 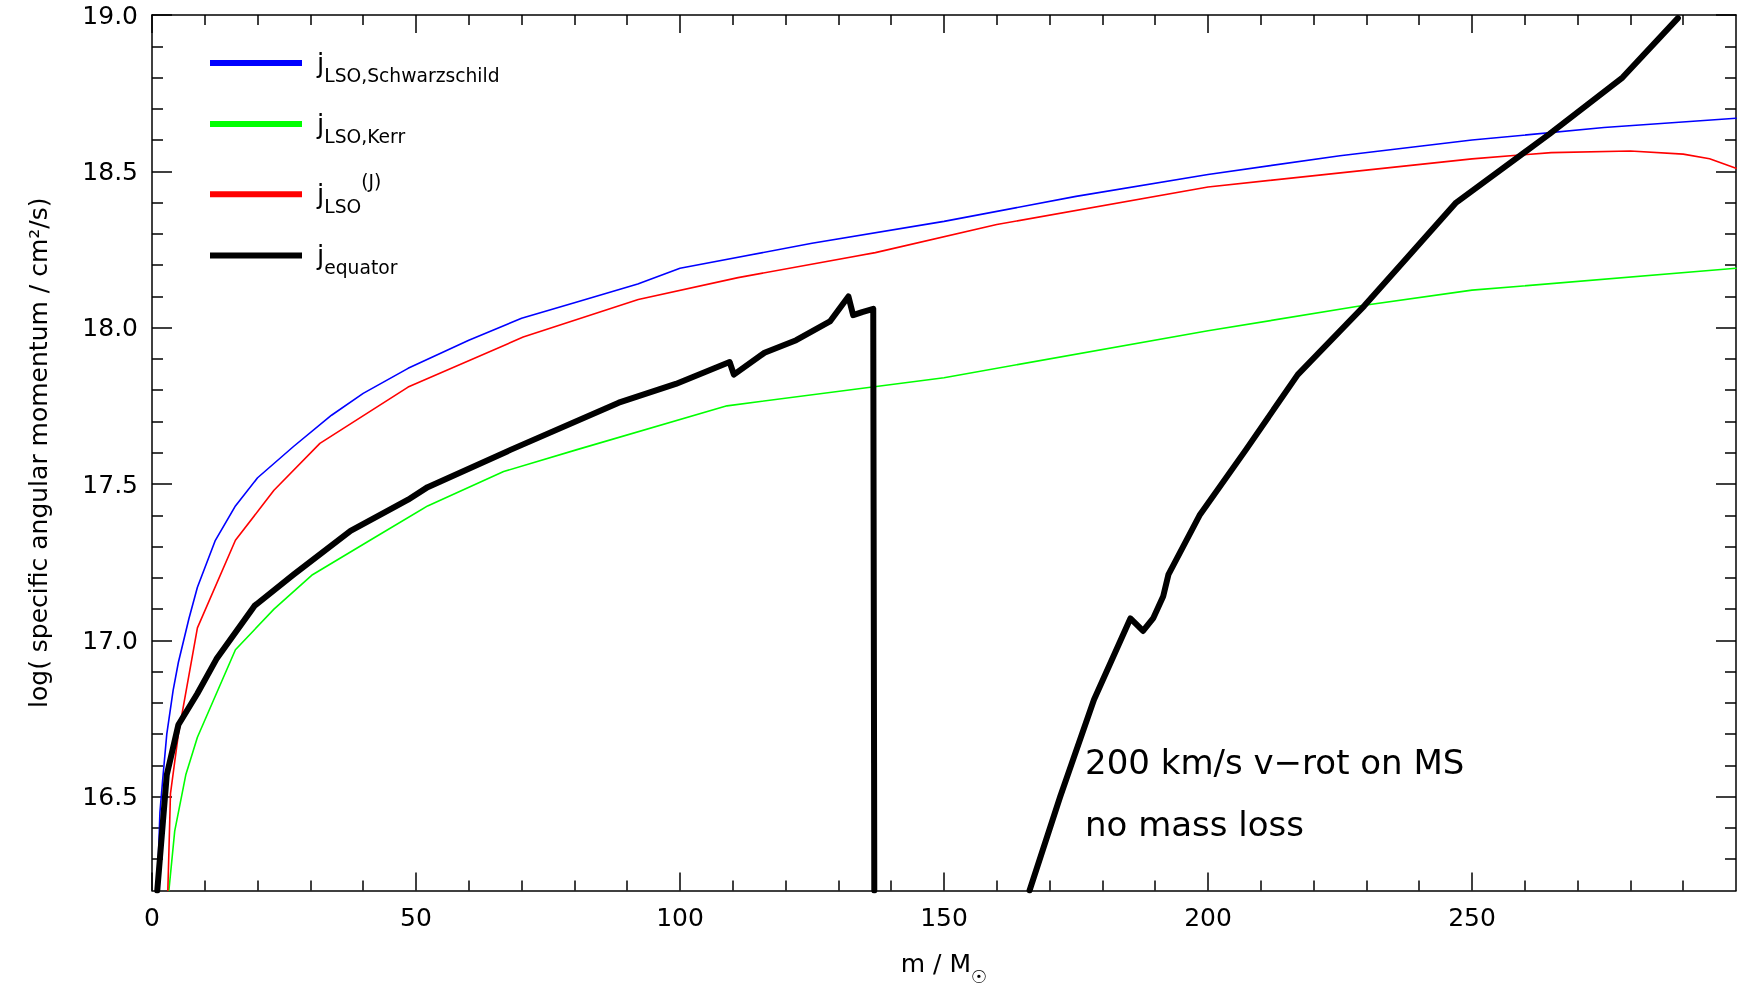 I want to click on annotation: no mass loss, so click(x=1195, y=824).